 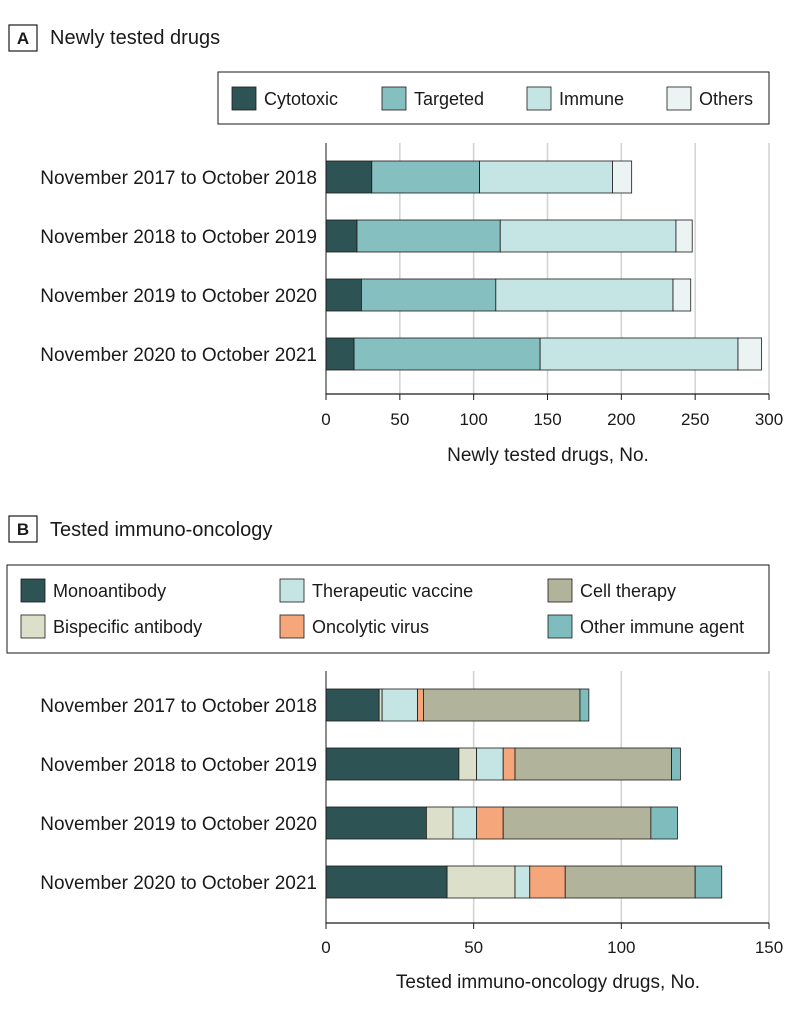 I want to click on legend-b-frame, so click(x=388, y=609).